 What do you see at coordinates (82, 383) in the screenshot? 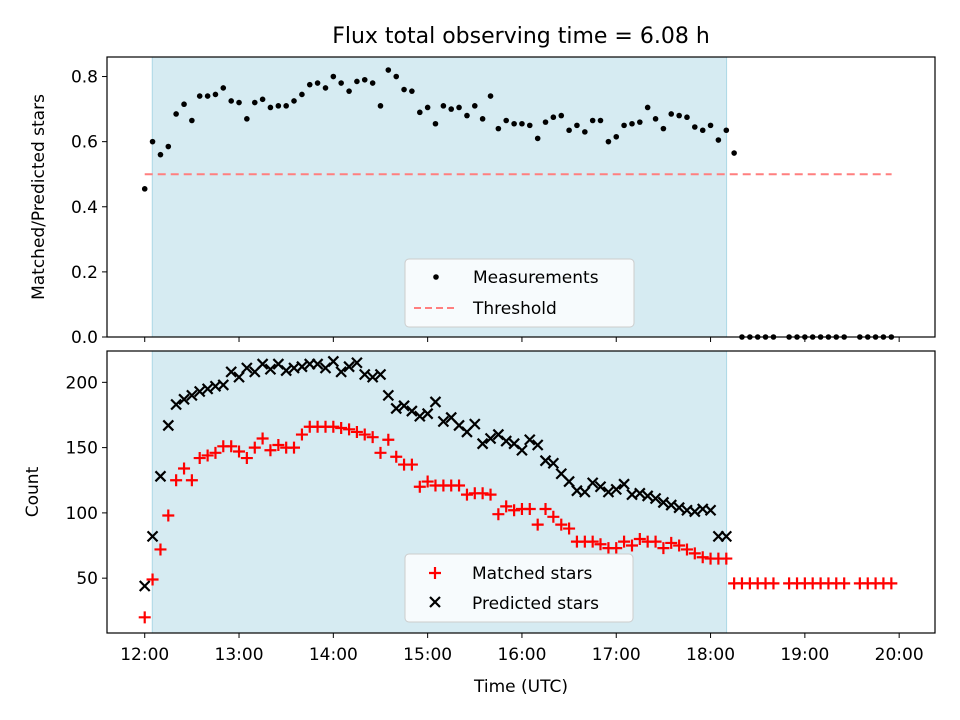
I see `bottom-y-tick-label: 200` at bounding box center [82, 383].